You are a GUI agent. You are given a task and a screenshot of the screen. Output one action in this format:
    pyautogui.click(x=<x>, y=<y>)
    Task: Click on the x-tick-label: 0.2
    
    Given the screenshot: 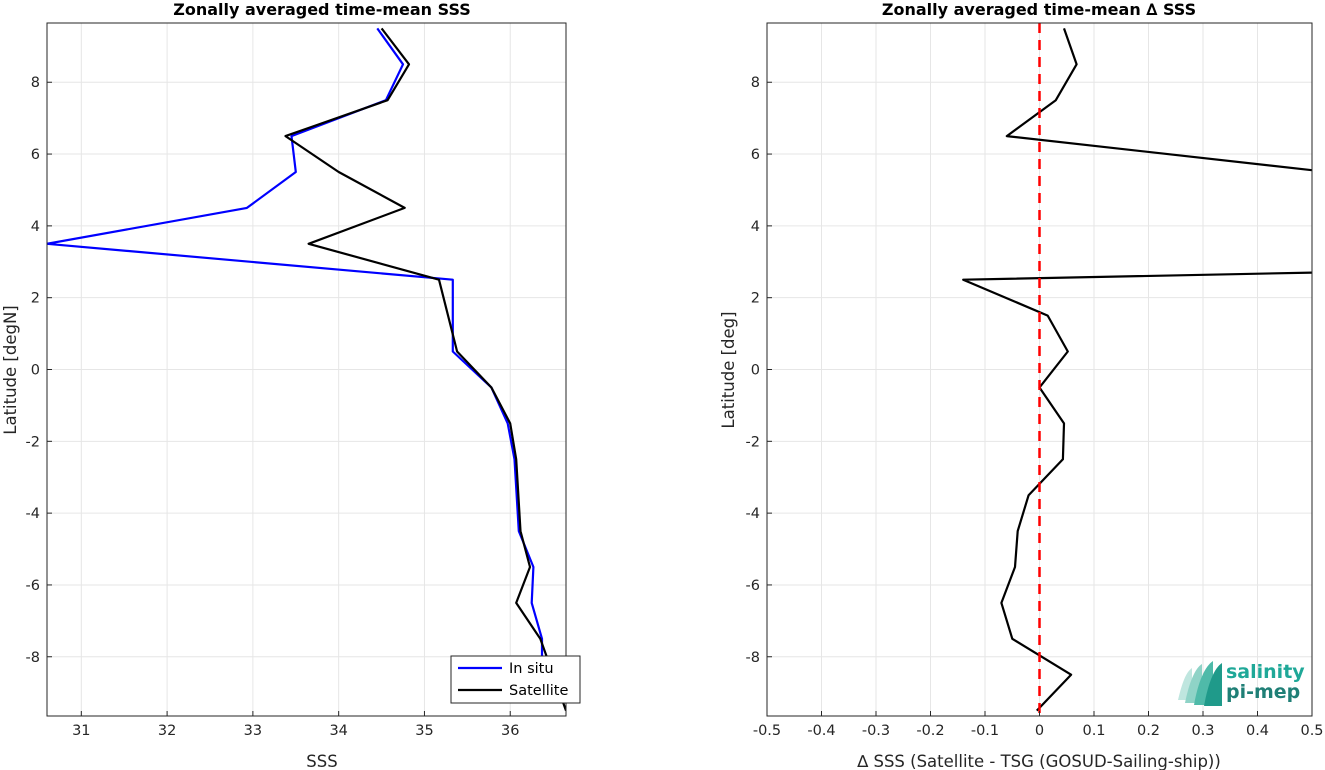 What is the action you would take?
    pyautogui.click(x=1148, y=731)
    